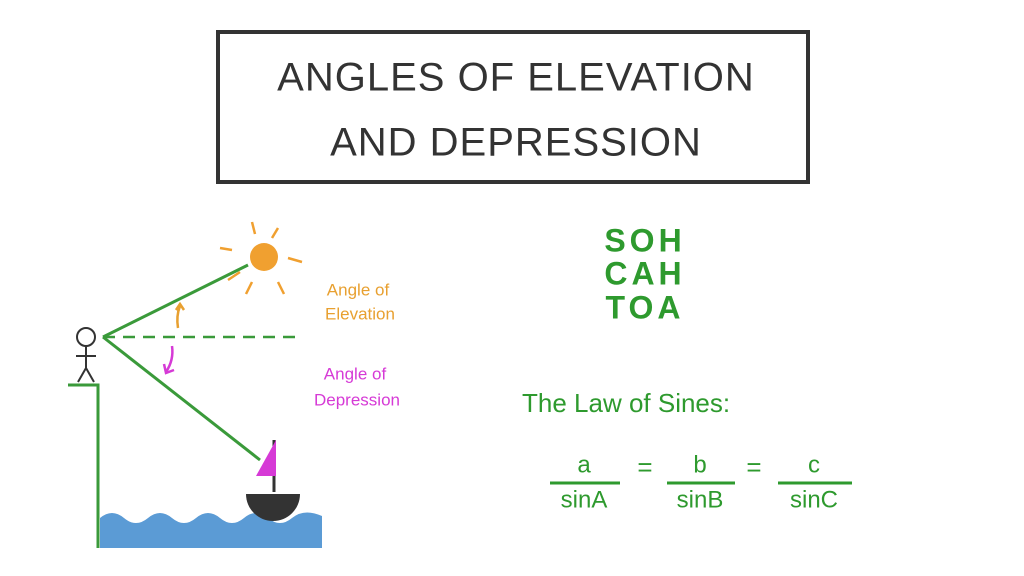 The height and width of the screenshot is (576, 1024). Describe the element at coordinates (626, 403) in the screenshot. I see `law-heading: The Law of Sines:` at that location.